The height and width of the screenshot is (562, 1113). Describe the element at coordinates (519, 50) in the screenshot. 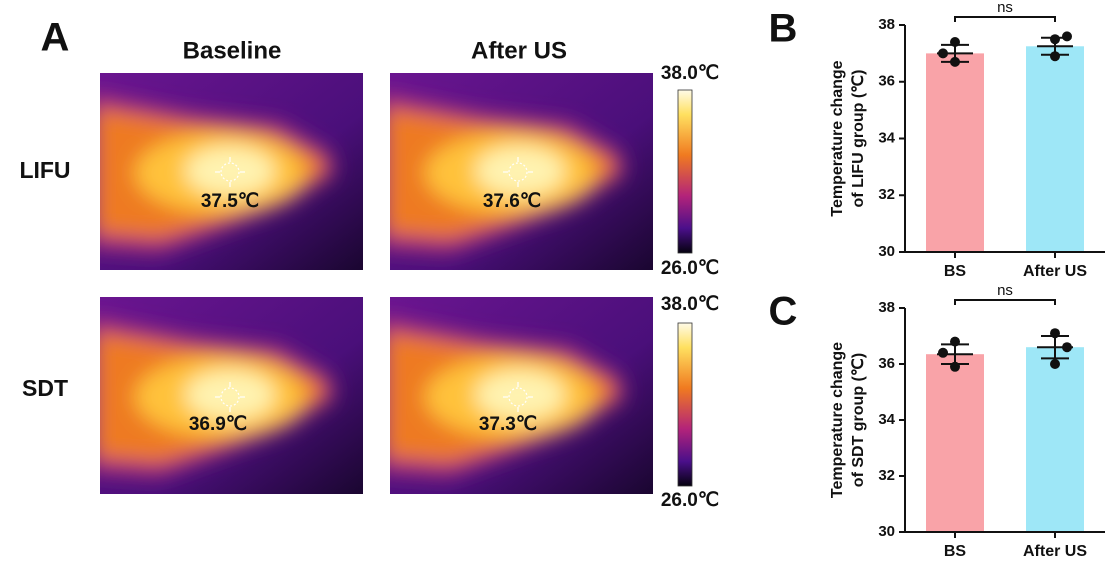

I see `column-header: After US` at that location.